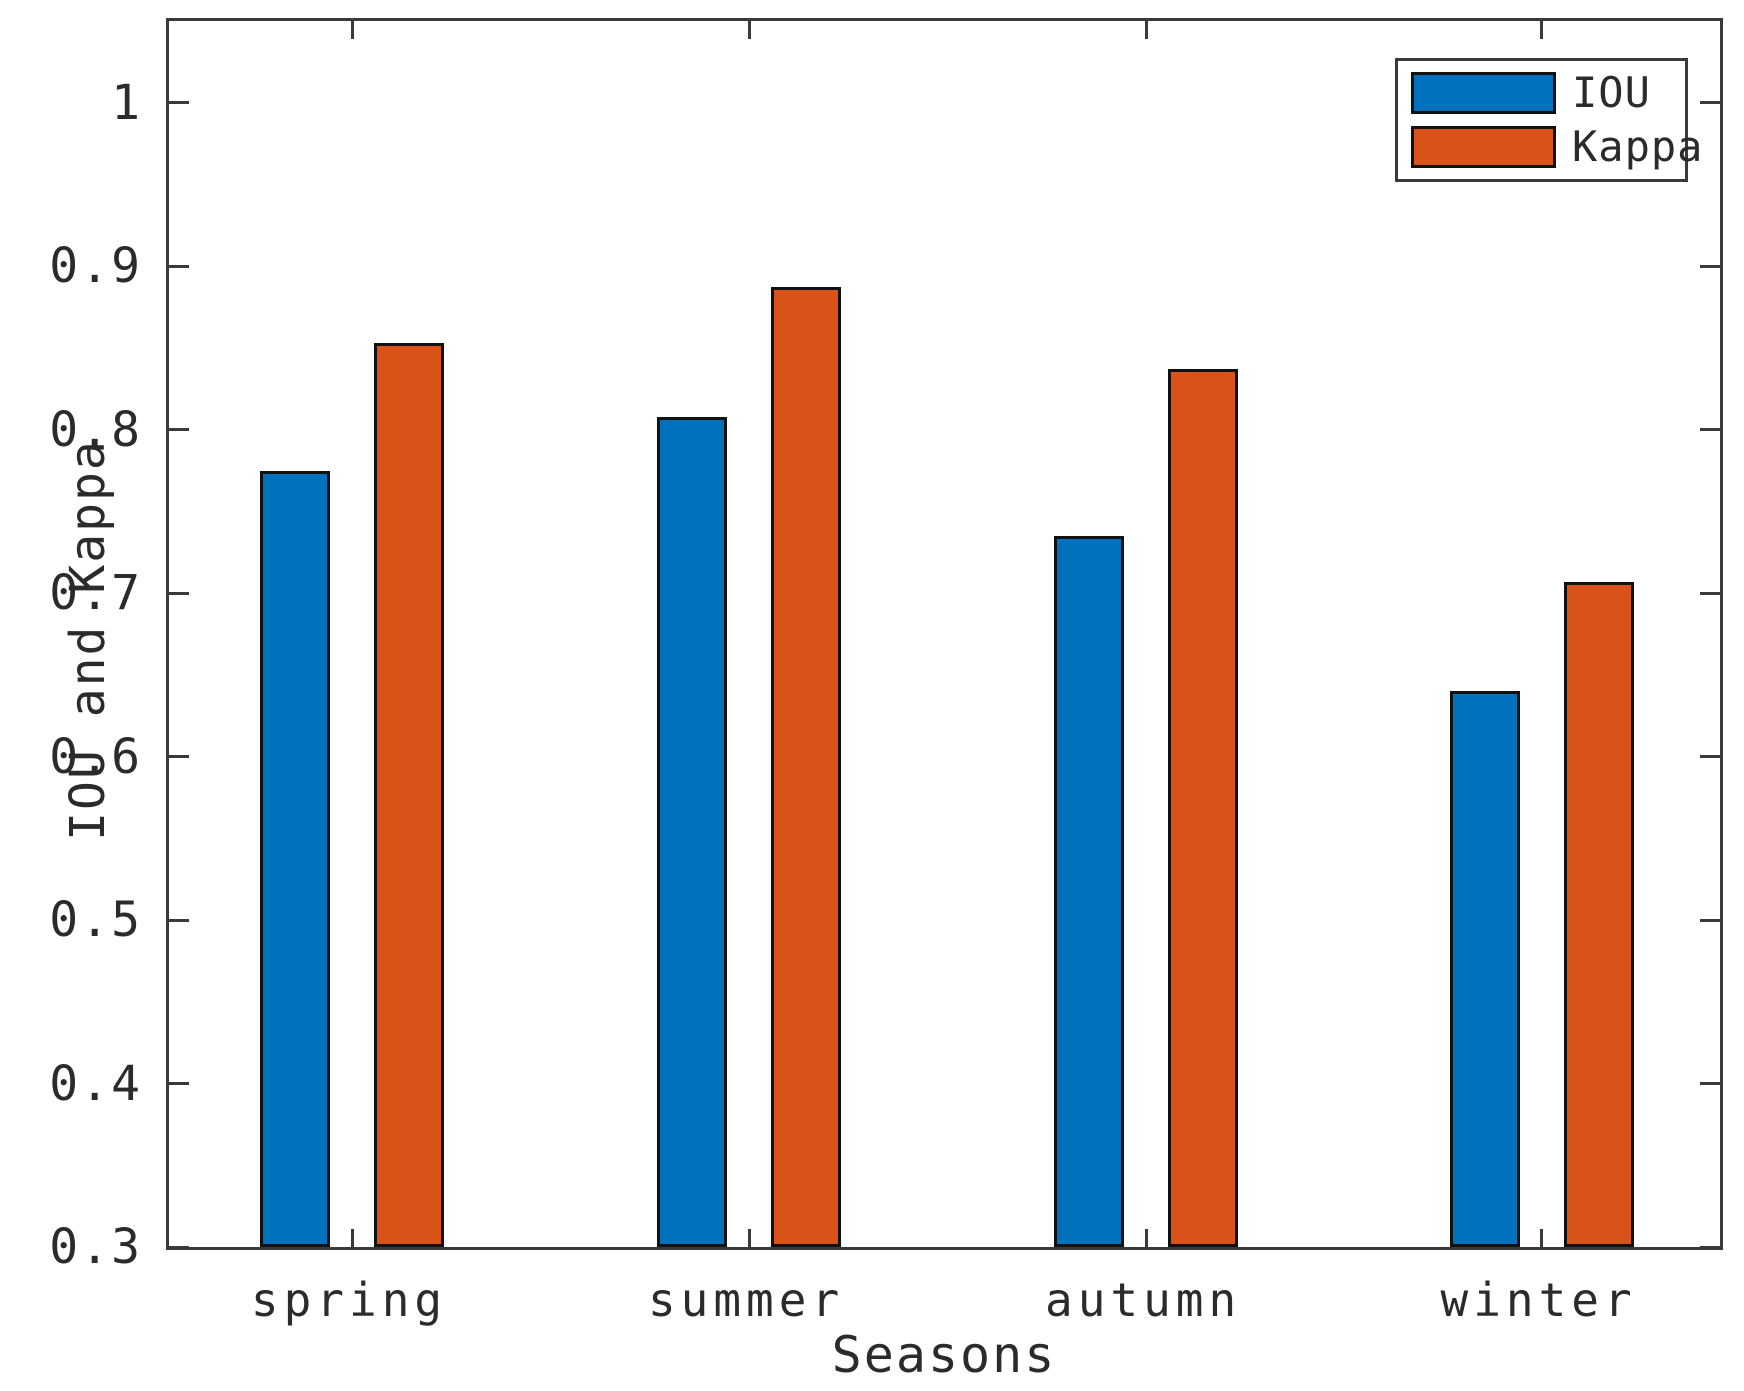  What do you see at coordinates (1598, 914) in the screenshot?
I see `bar-kappa-winter` at bounding box center [1598, 914].